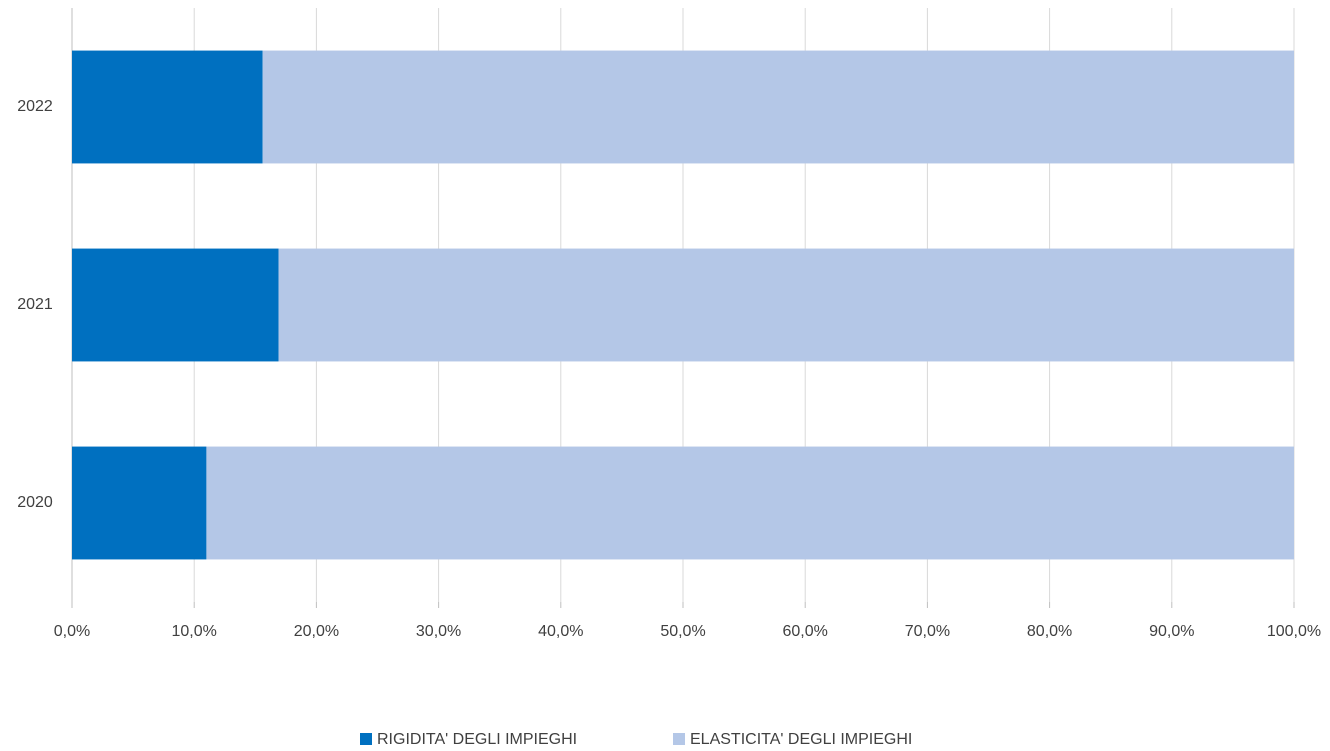  What do you see at coordinates (477, 739) in the screenshot?
I see `legend-label: RIGIDITA' DEGLI IMPIEGHI` at bounding box center [477, 739].